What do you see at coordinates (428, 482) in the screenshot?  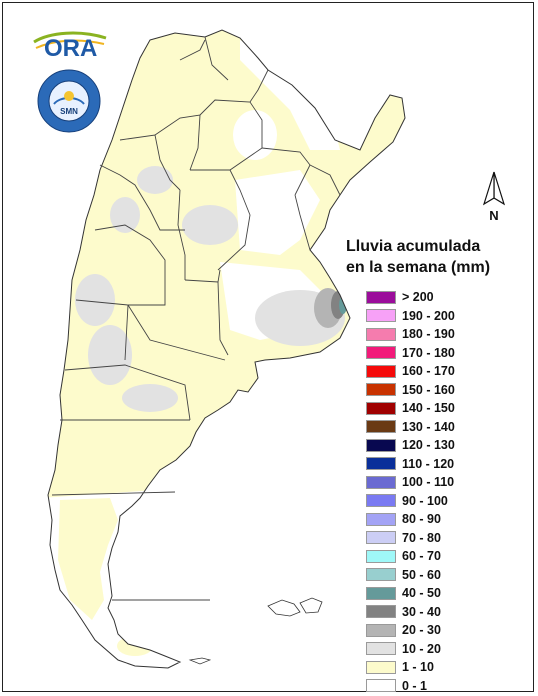 I see `legend-label: 100 - 110` at bounding box center [428, 482].